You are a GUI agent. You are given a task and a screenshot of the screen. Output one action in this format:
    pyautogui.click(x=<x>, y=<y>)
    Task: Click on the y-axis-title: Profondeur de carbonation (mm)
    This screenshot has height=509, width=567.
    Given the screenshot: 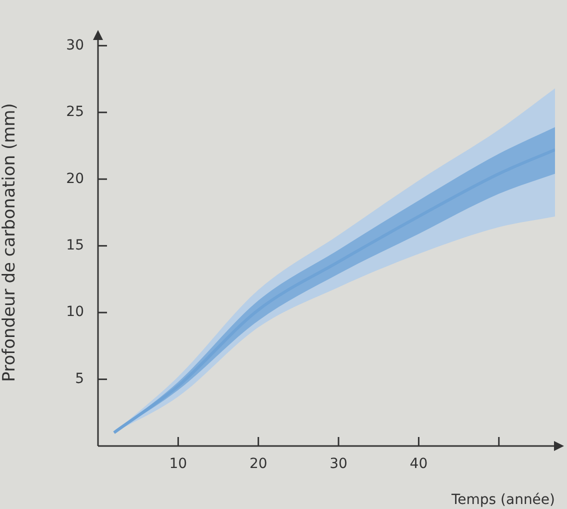 What is the action you would take?
    pyautogui.click(x=10, y=242)
    